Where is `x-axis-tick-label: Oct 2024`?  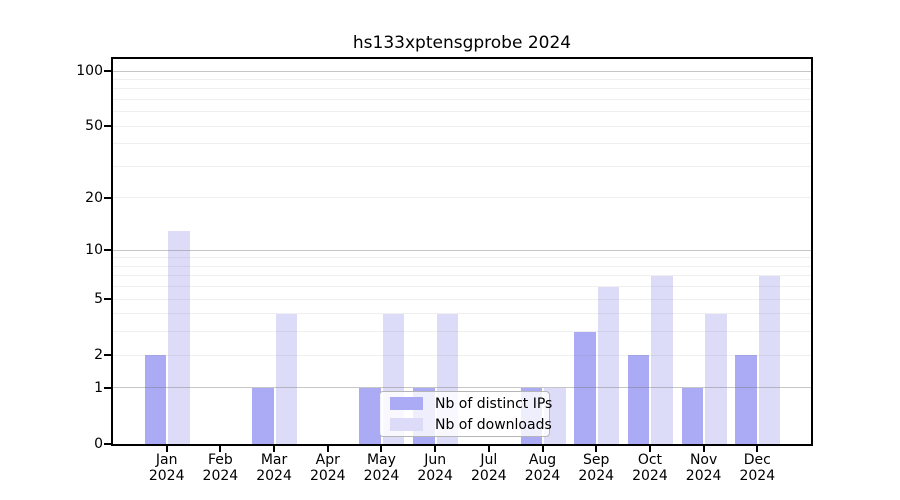
x-axis-tick-label: Oct 2024 is located at coordinates (650, 468).